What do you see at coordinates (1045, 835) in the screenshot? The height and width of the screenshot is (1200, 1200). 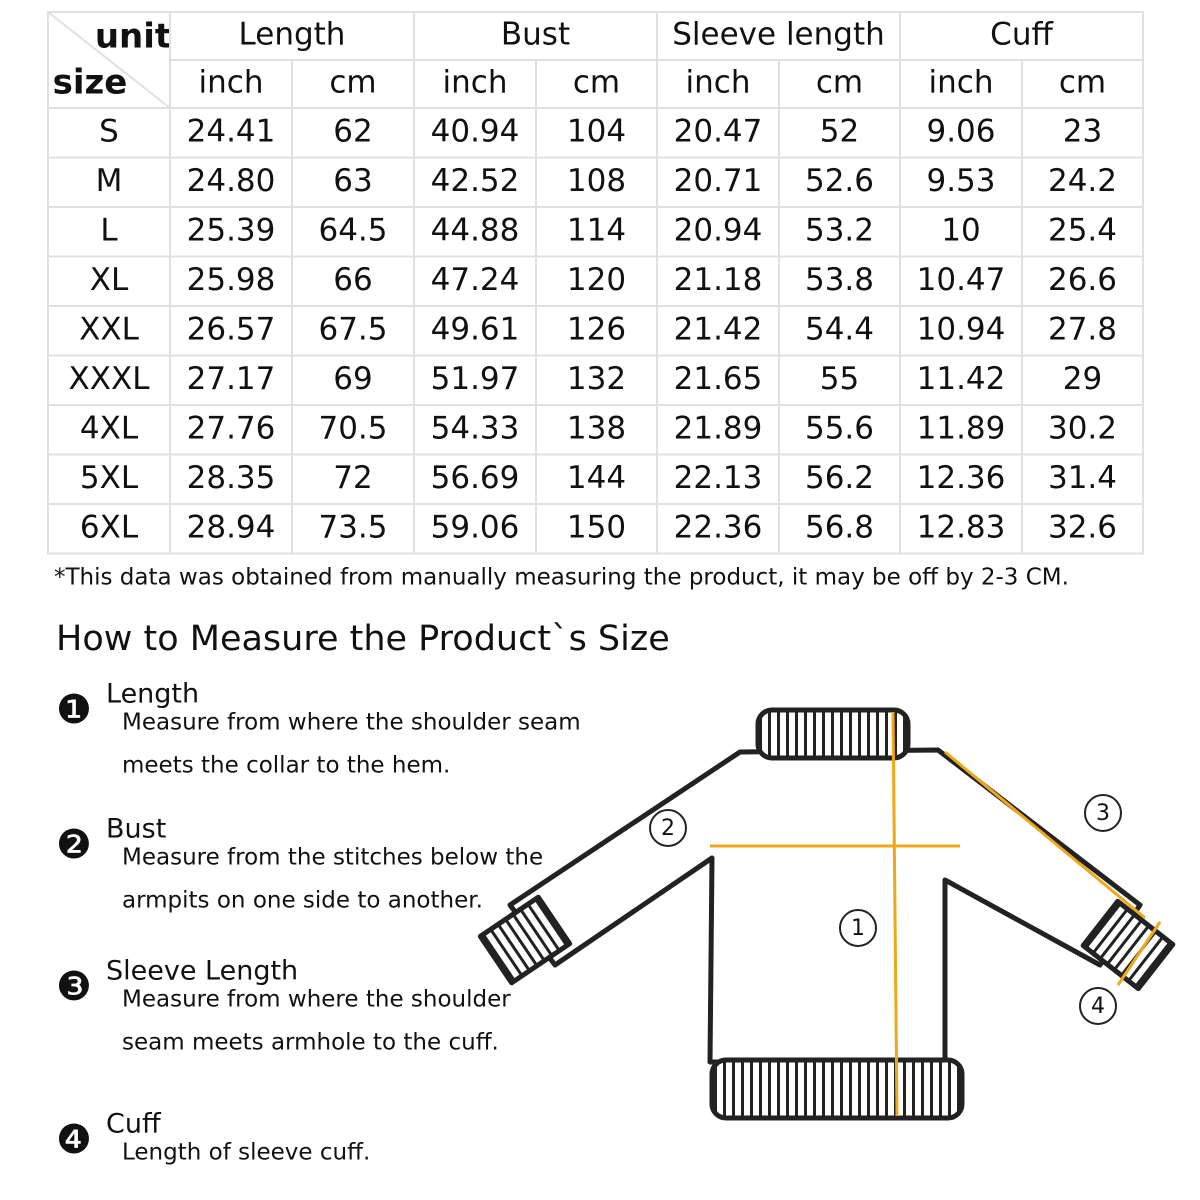 I see `sleeve-line` at bounding box center [1045, 835].